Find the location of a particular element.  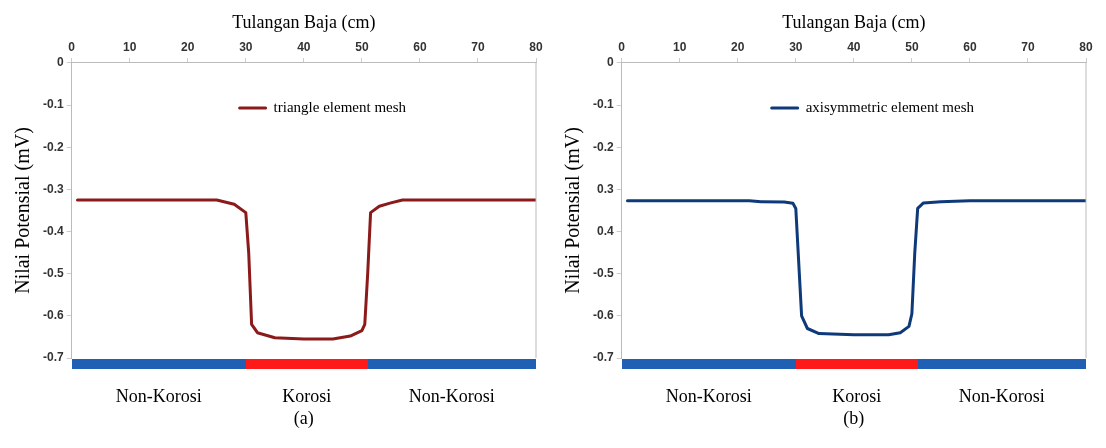

legend-label: triangle element mesh is located at coordinates (340, 106).